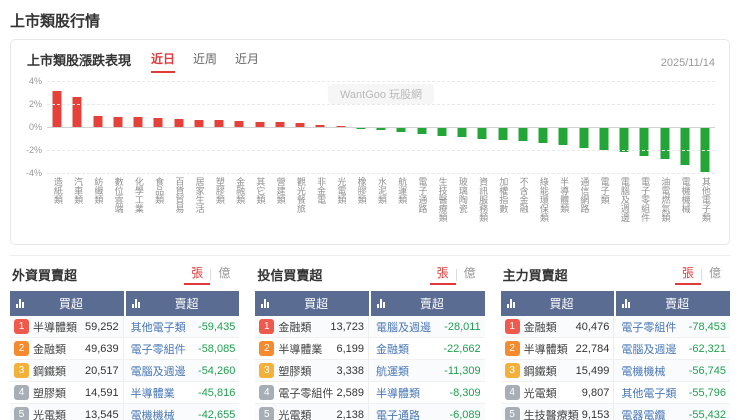 This screenshot has height=420, width=740. I want to click on category-slot: 非金電, so click(320, 210).